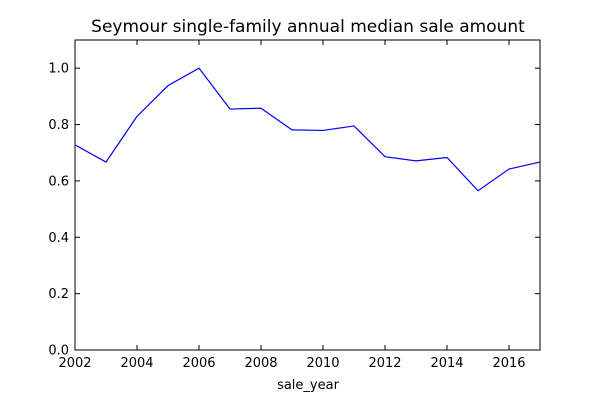  I want to click on x-tick-label: 2014, so click(446, 363).